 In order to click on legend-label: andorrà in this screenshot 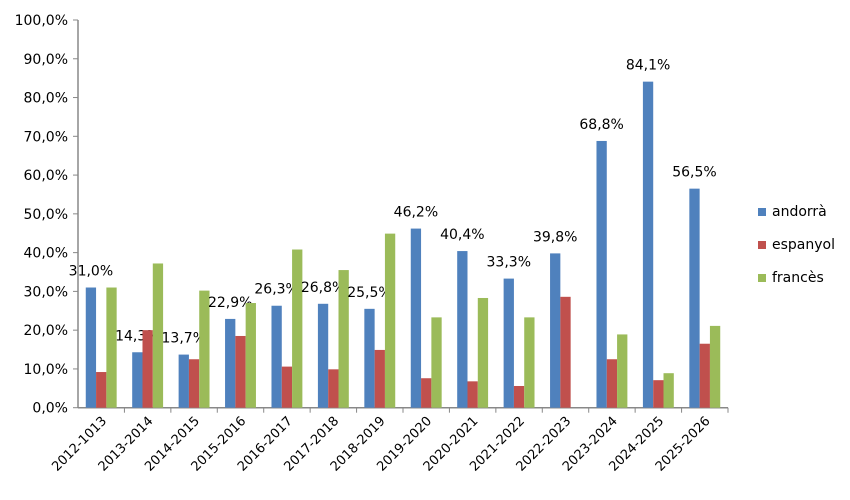, I will do `click(799, 212)`.